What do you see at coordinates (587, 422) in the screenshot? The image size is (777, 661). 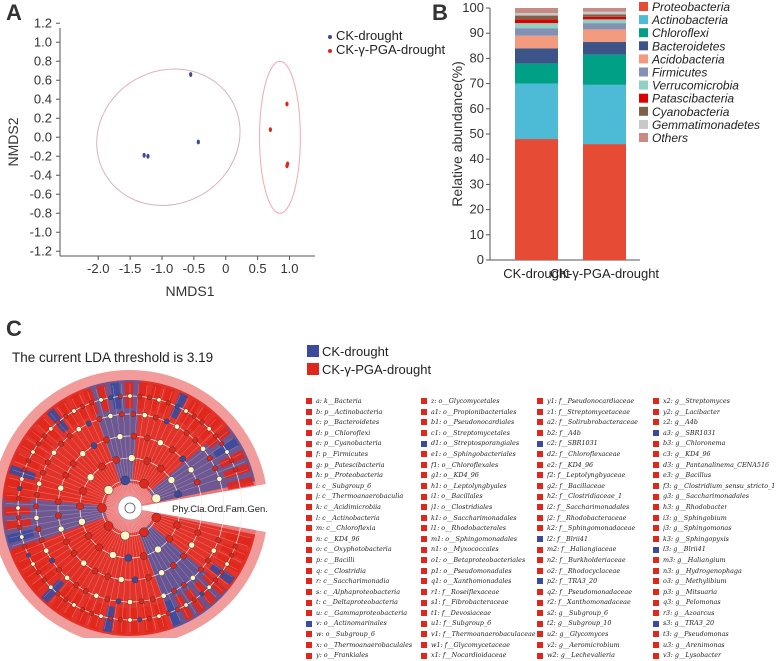 I see `taxa-legend-item: a2: f__Solirubrobacteraceae` at bounding box center [587, 422].